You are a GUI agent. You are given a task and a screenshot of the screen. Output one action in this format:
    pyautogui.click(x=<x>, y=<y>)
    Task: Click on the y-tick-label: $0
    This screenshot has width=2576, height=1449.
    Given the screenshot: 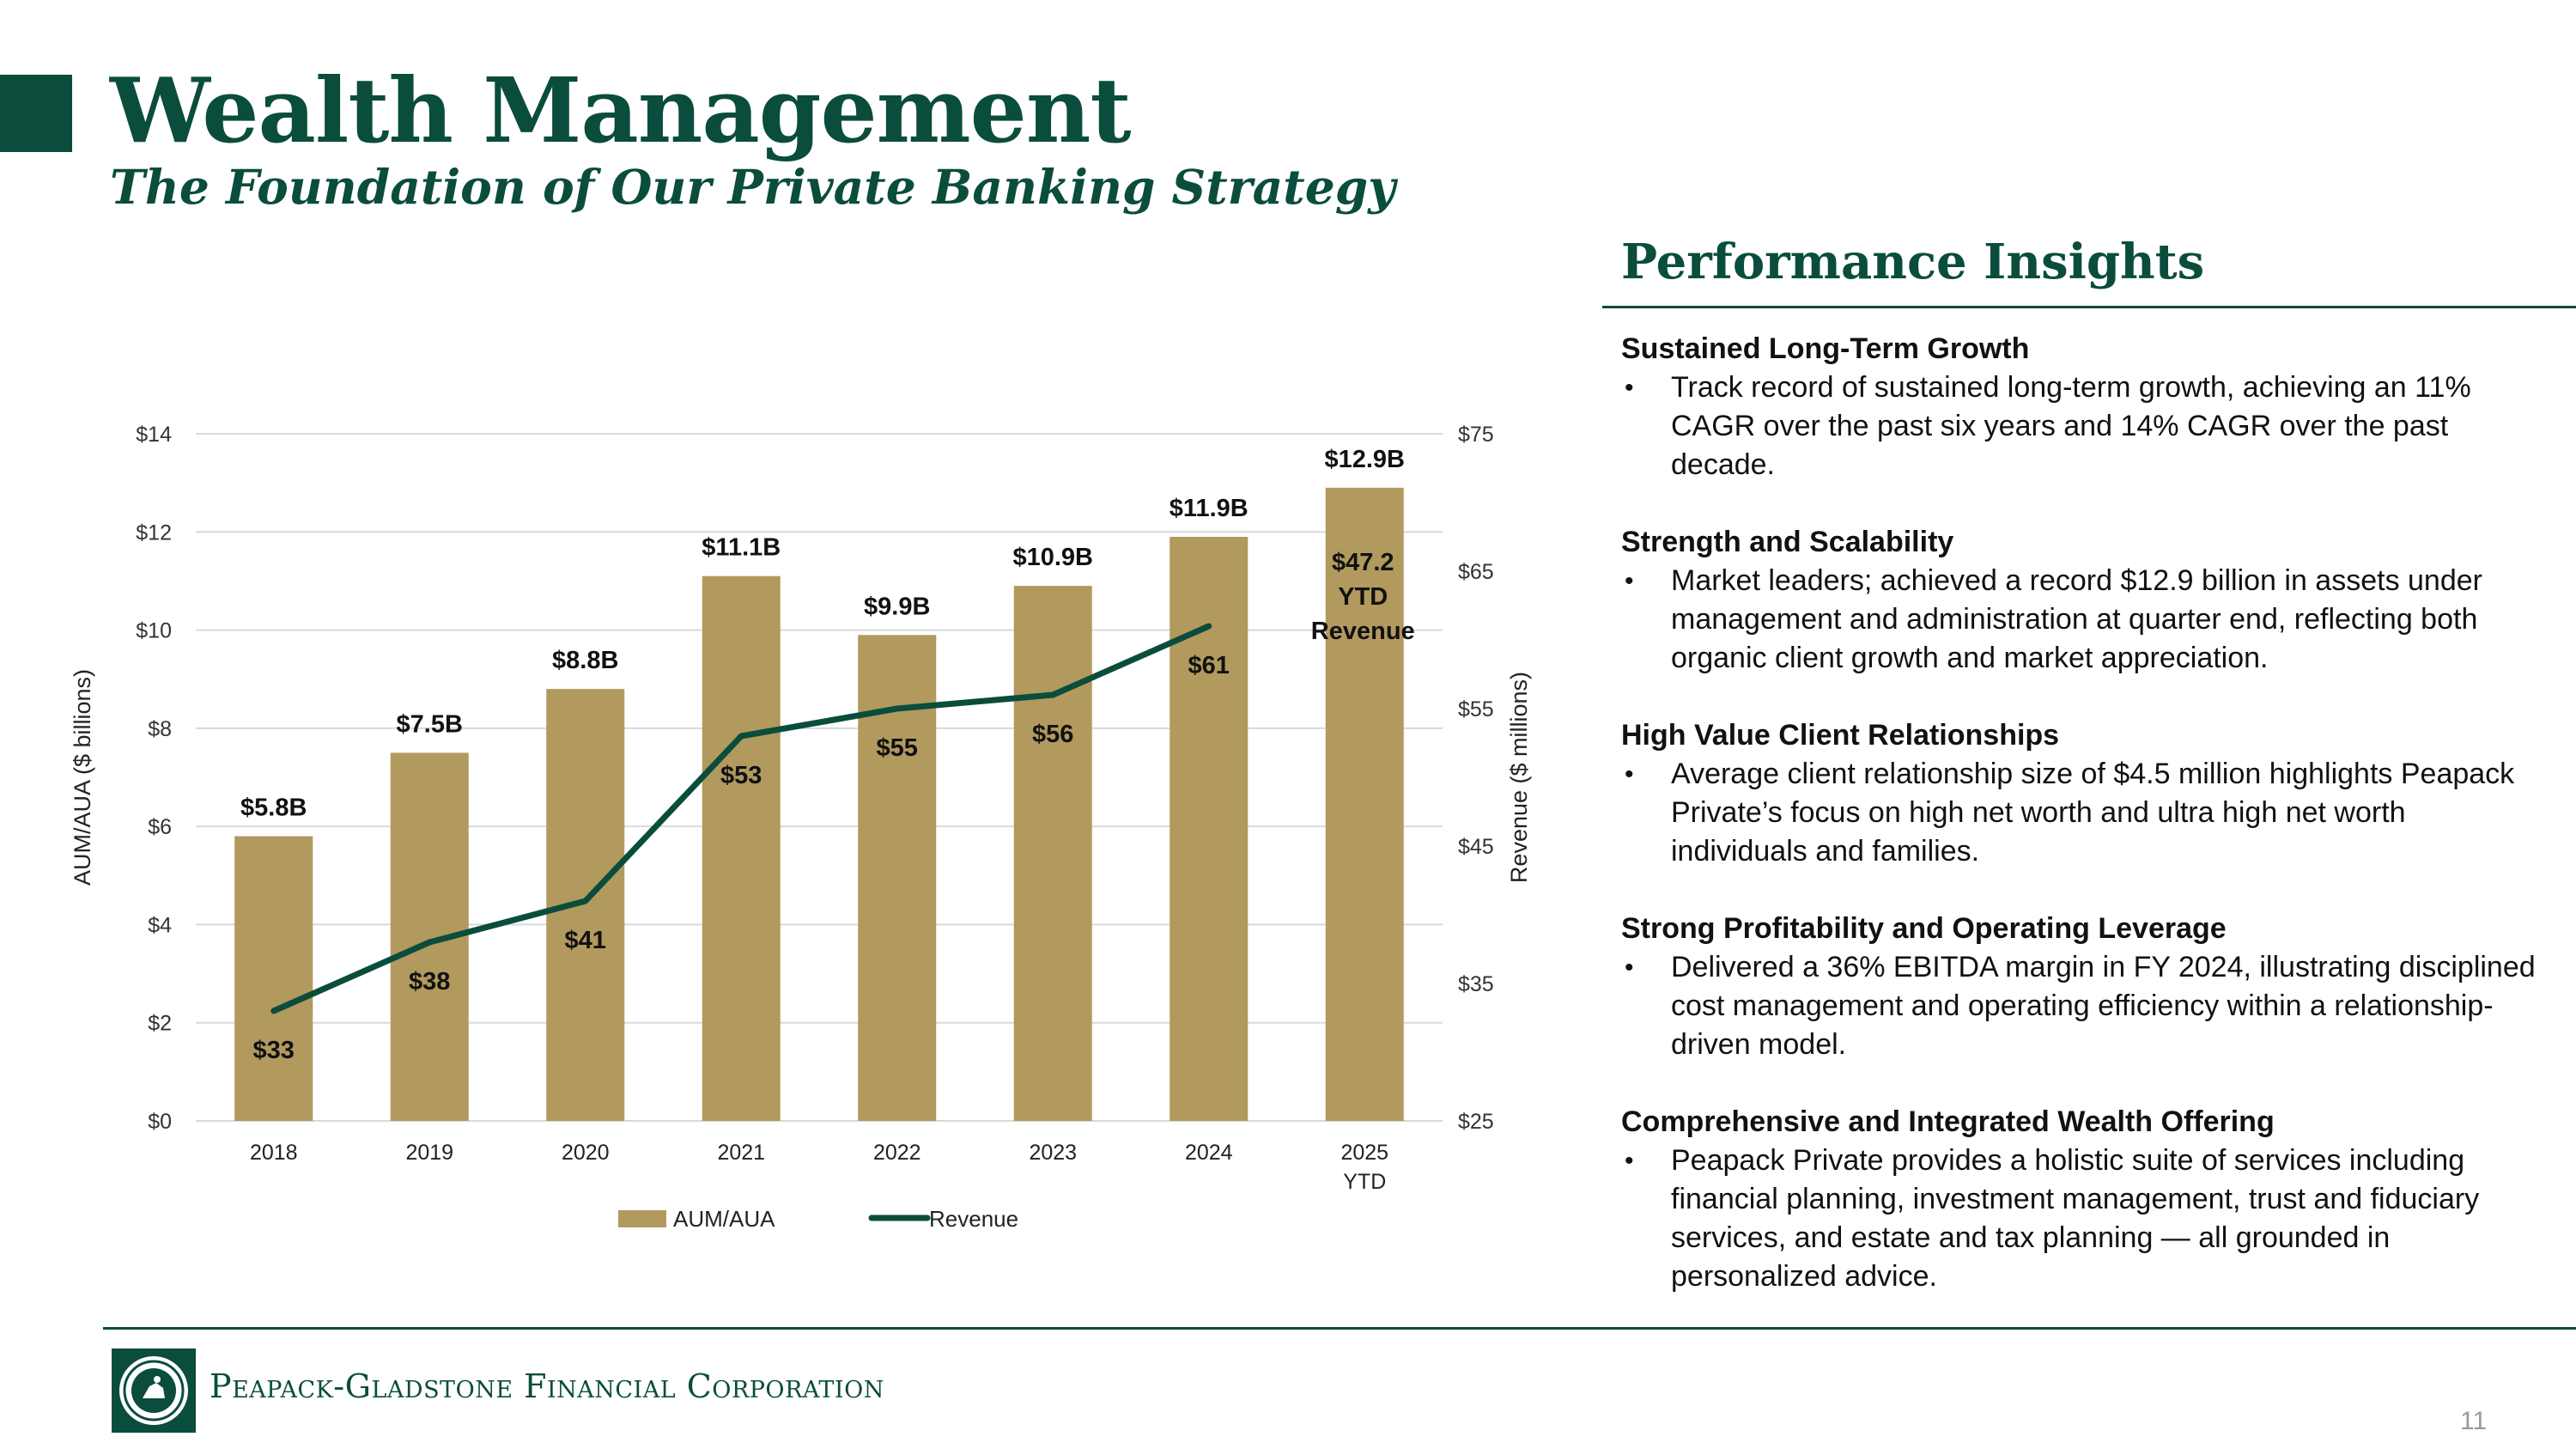 What is the action you would take?
    pyautogui.click(x=160, y=1122)
    